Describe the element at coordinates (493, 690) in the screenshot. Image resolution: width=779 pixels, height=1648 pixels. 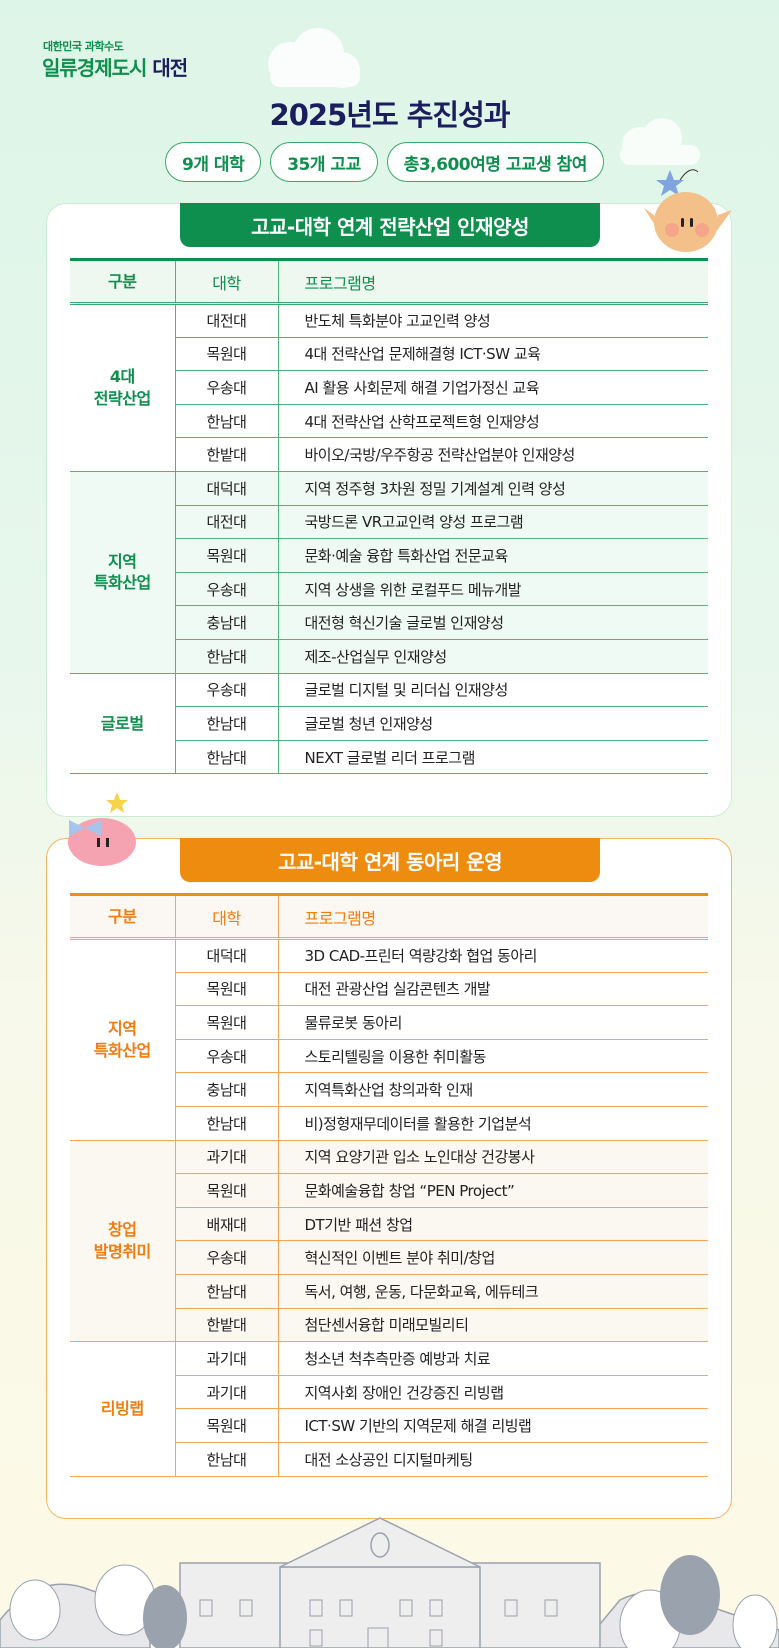
I see `program-cell: 글로벌 디지털 및 리더십 인재양성` at that location.